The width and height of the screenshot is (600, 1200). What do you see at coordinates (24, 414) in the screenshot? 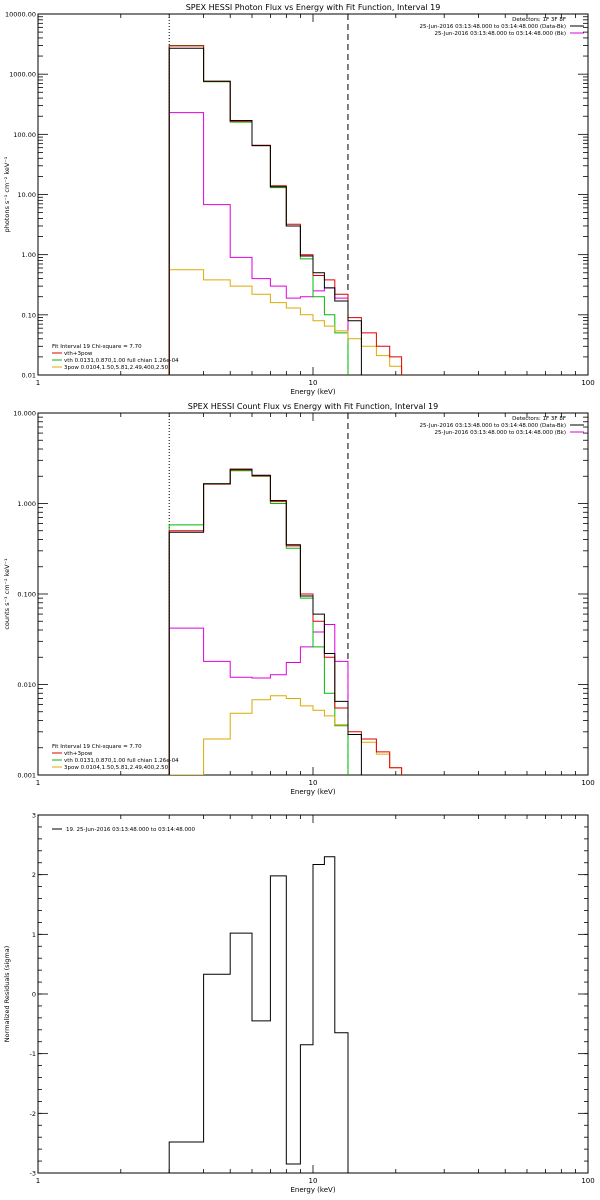
I see `y-tick-label: 10.000` at bounding box center [24, 414].